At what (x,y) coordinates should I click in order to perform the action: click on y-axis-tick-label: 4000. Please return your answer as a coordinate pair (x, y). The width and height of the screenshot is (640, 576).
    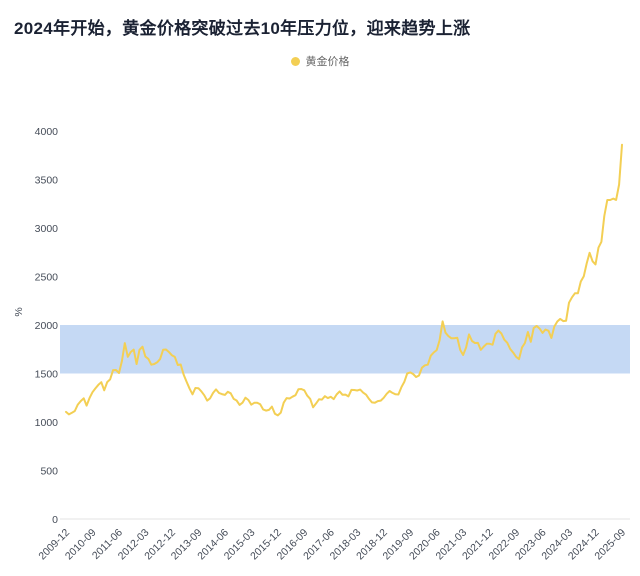
    Looking at the image, I should click on (47, 132).